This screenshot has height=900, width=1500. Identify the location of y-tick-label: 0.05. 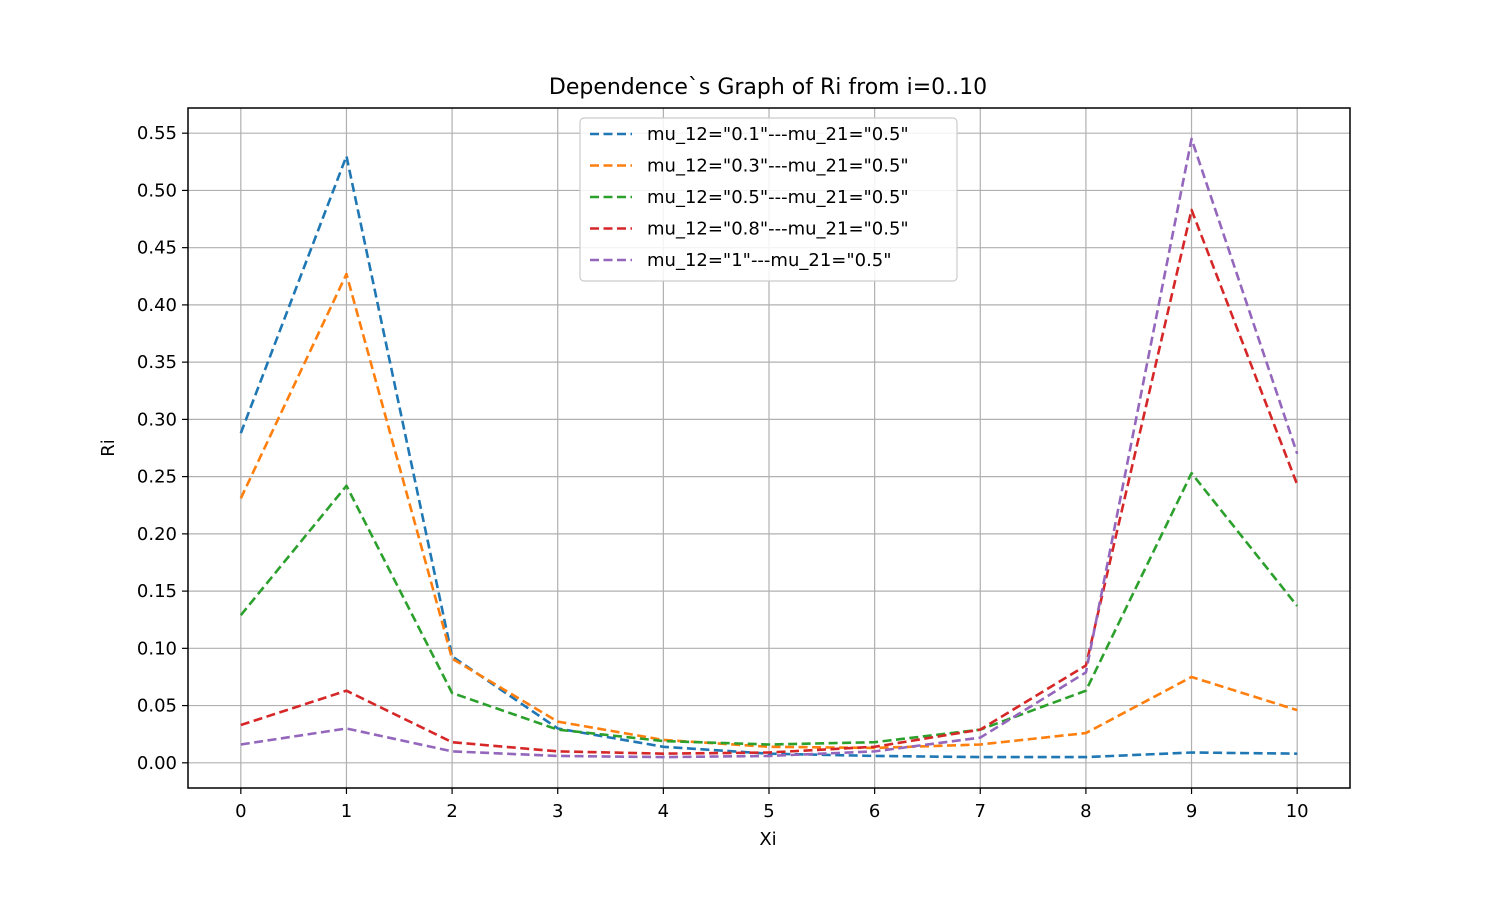
(157, 706).